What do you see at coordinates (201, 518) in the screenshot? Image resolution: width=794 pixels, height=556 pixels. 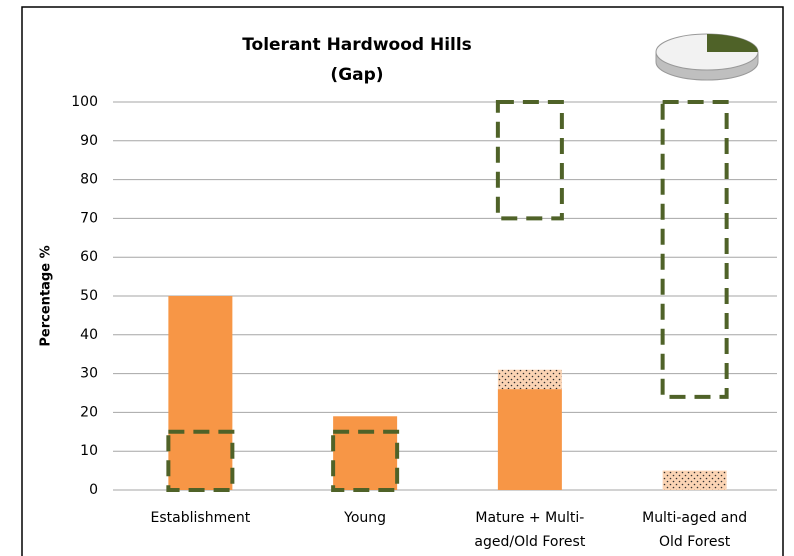 I see `x-tick-label: Establishment` at bounding box center [201, 518].